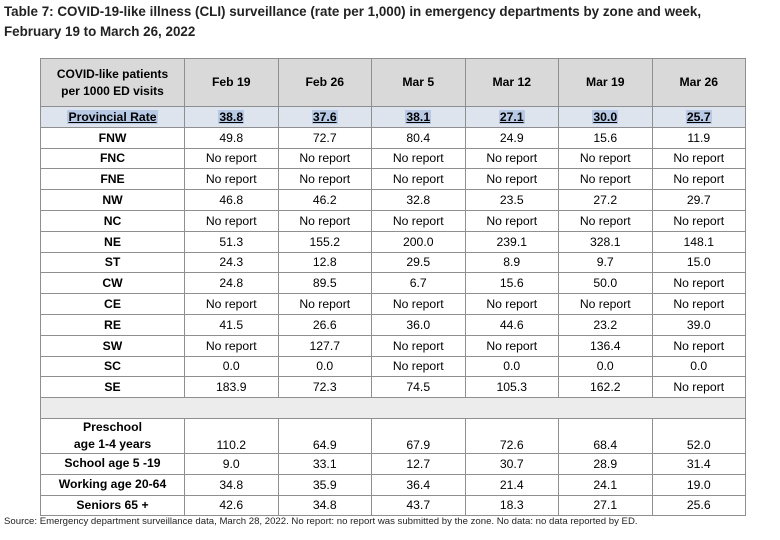 This screenshot has width=780, height=540. I want to click on zone-row-sc: SC 0.0 0.0 No report 0.0 0.0 0.0, so click(393, 366).